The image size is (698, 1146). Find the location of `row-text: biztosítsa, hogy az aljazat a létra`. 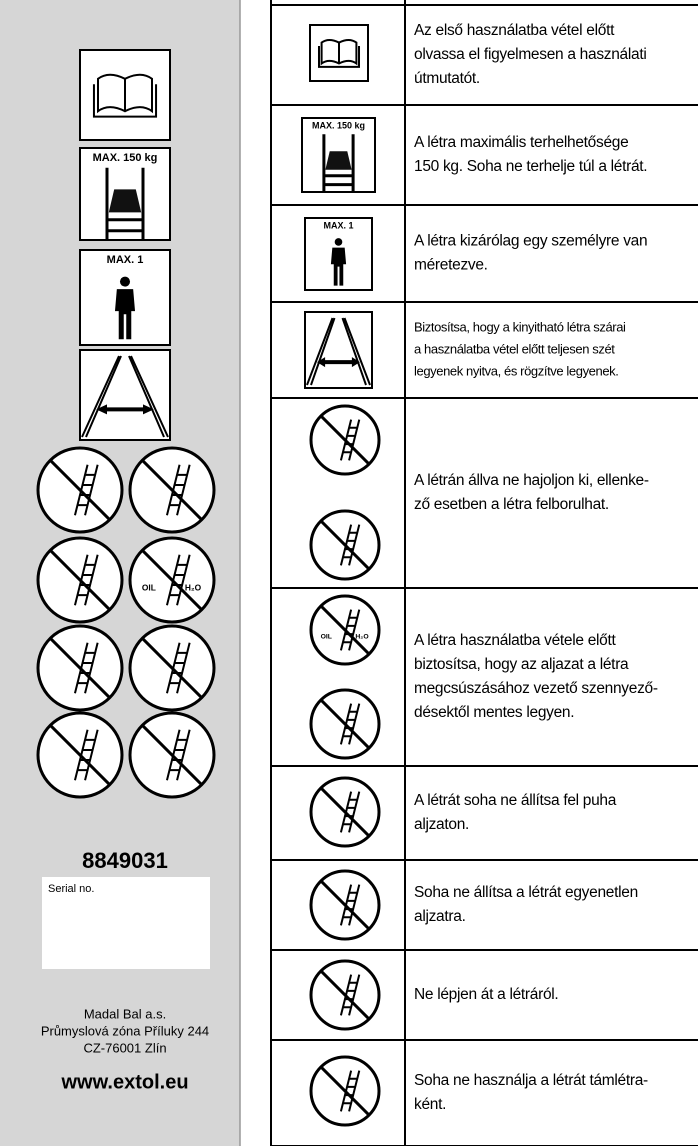

row-text: biztosítsa, hogy az aljazat a létra is located at coordinates (521, 664).